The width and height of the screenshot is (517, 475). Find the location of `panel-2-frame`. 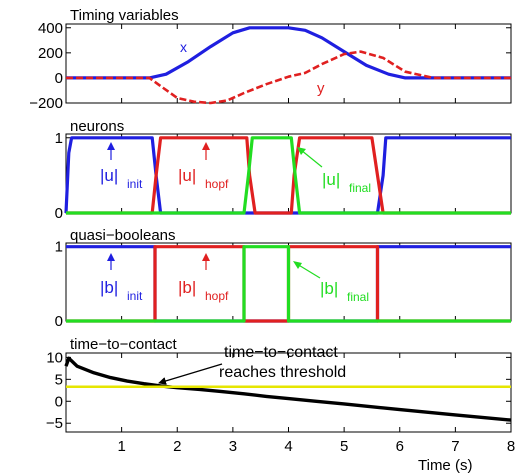

panel-2-frame is located at coordinates (288, 173).